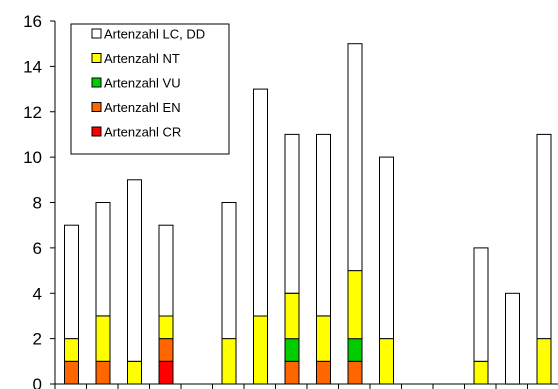  Describe the element at coordinates (37, 203) in the screenshot. I see `y-tick-label: 8` at that location.